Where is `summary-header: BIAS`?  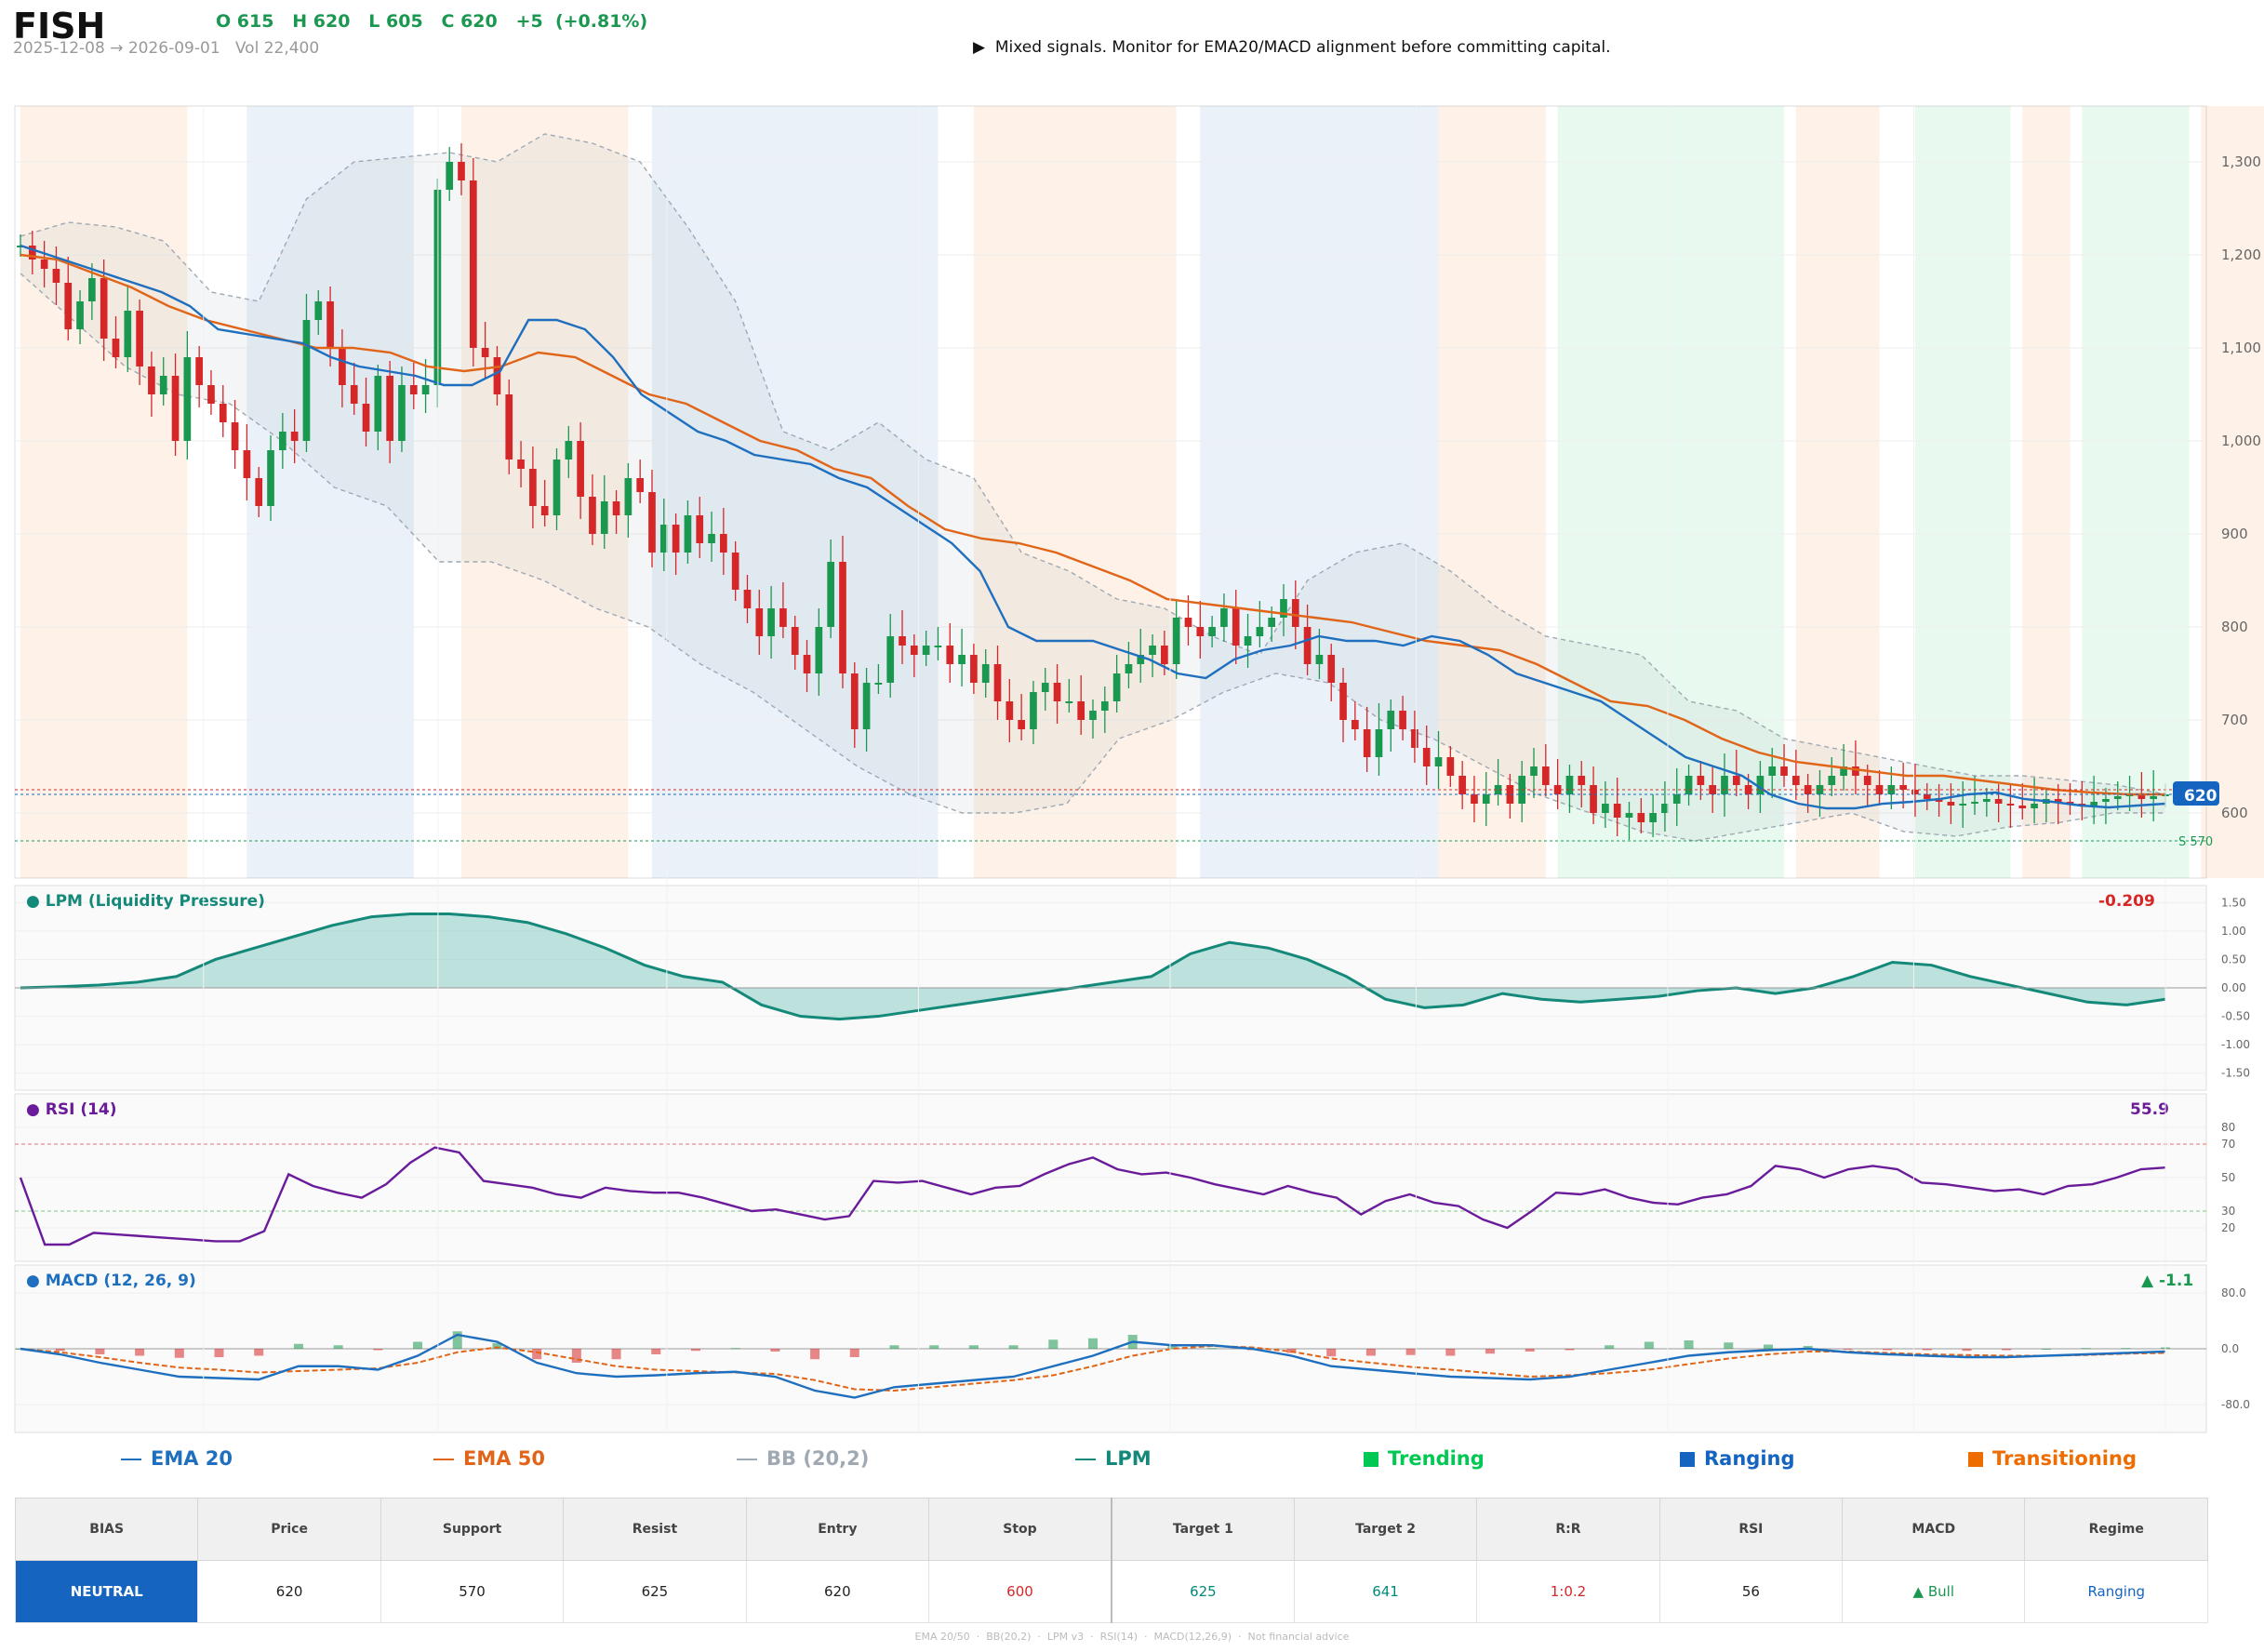
summary-header: BIAS is located at coordinates (106, 1529).